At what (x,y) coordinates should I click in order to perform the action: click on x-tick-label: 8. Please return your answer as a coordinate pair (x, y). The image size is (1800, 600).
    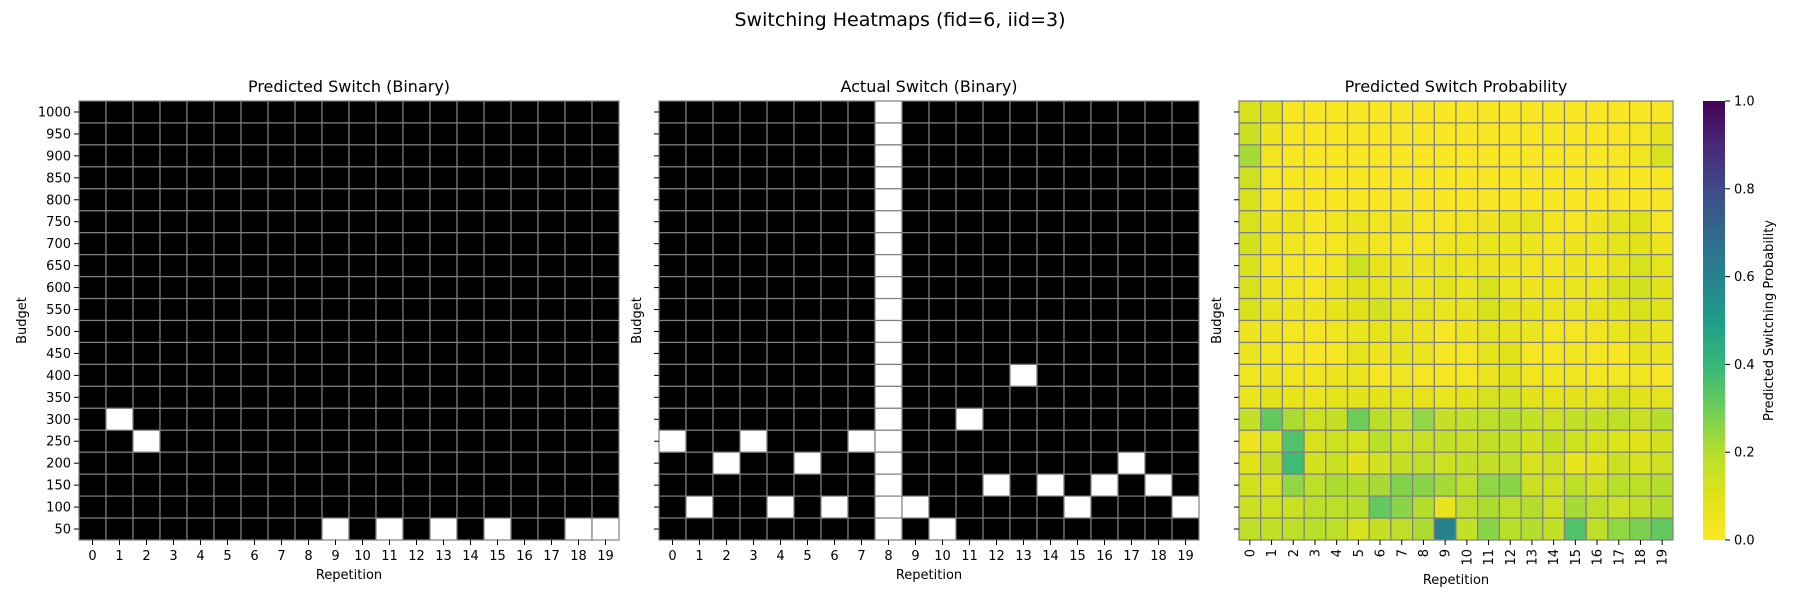
    Looking at the image, I should click on (308, 556).